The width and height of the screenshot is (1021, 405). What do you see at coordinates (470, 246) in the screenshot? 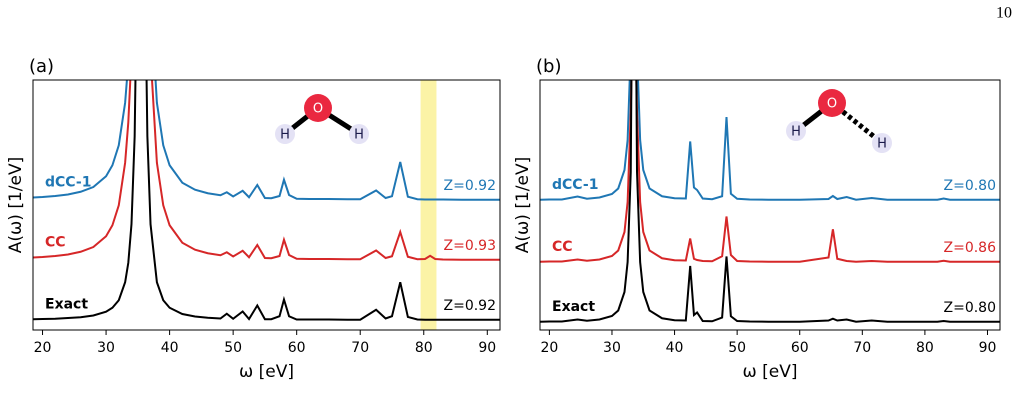
I see `z-annotation: Z=0.93` at bounding box center [470, 246].